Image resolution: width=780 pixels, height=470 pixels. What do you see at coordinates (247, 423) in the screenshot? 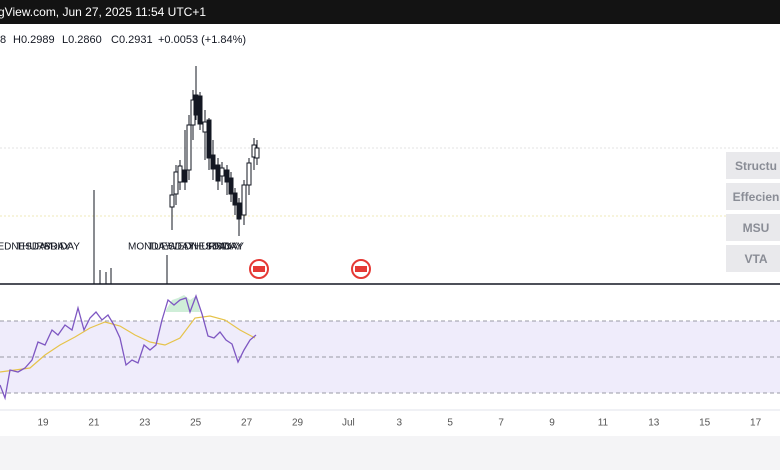
I see `x-tick-label: 27` at bounding box center [247, 423].